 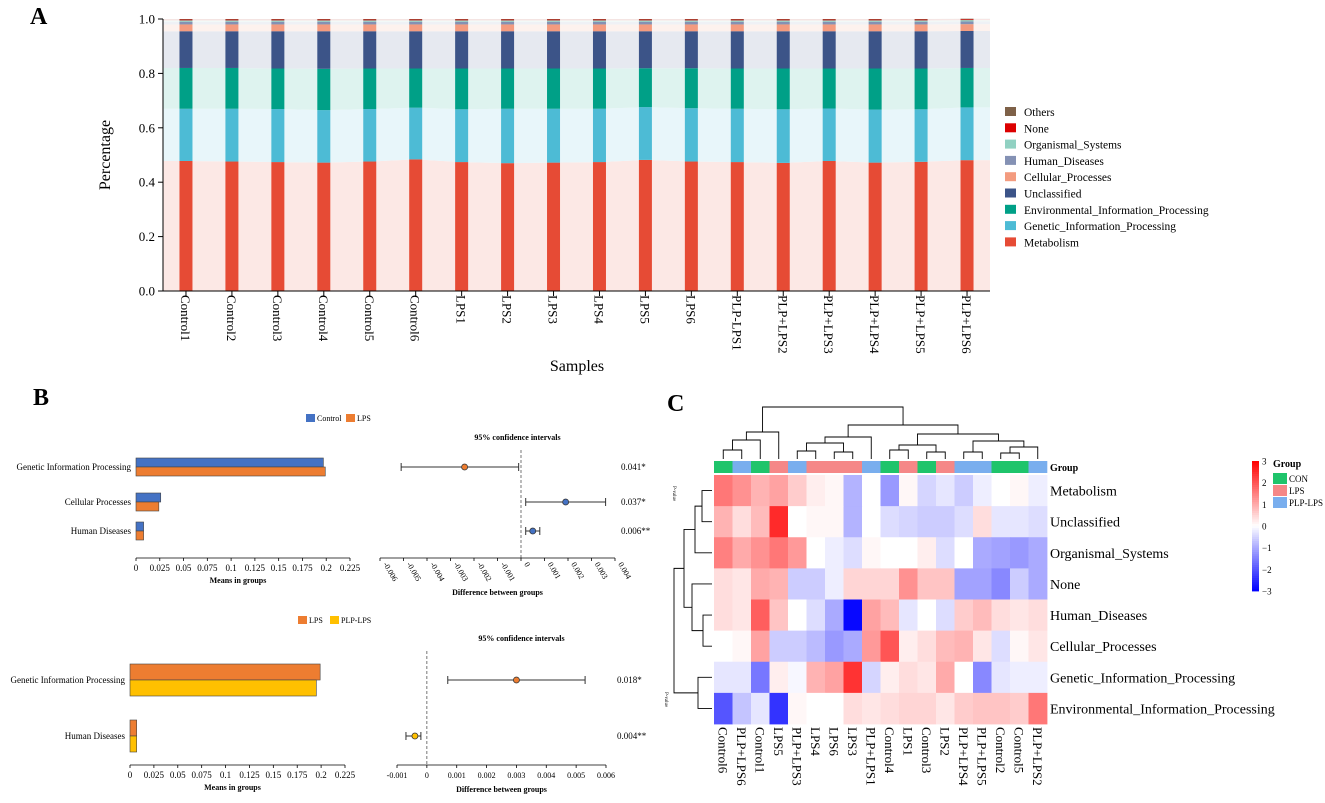 I want to click on color-scale-tick-label: 3, so click(x=1264, y=462).